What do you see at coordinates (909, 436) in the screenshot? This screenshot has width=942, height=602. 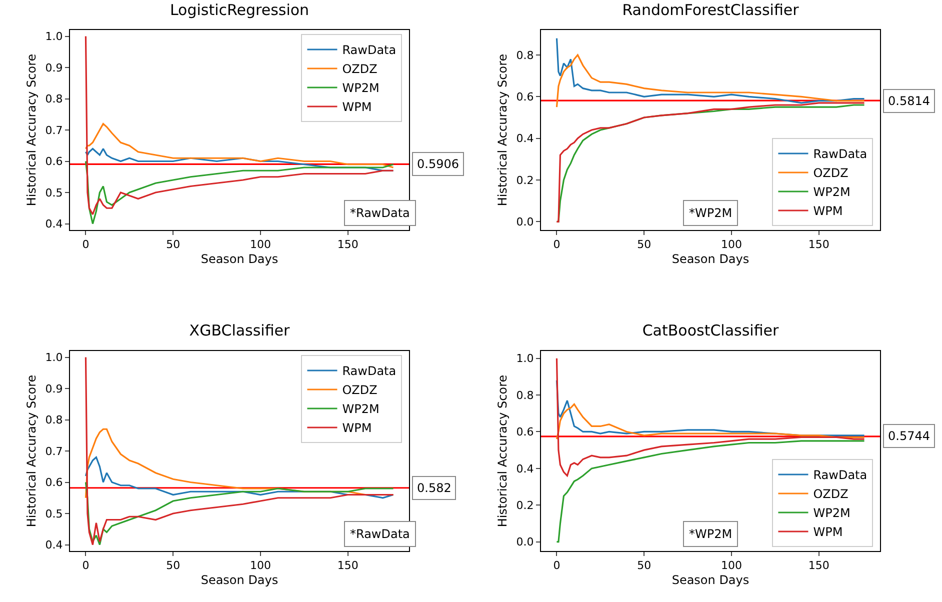 I see `ref-line-label: 0.5744` at bounding box center [909, 436].